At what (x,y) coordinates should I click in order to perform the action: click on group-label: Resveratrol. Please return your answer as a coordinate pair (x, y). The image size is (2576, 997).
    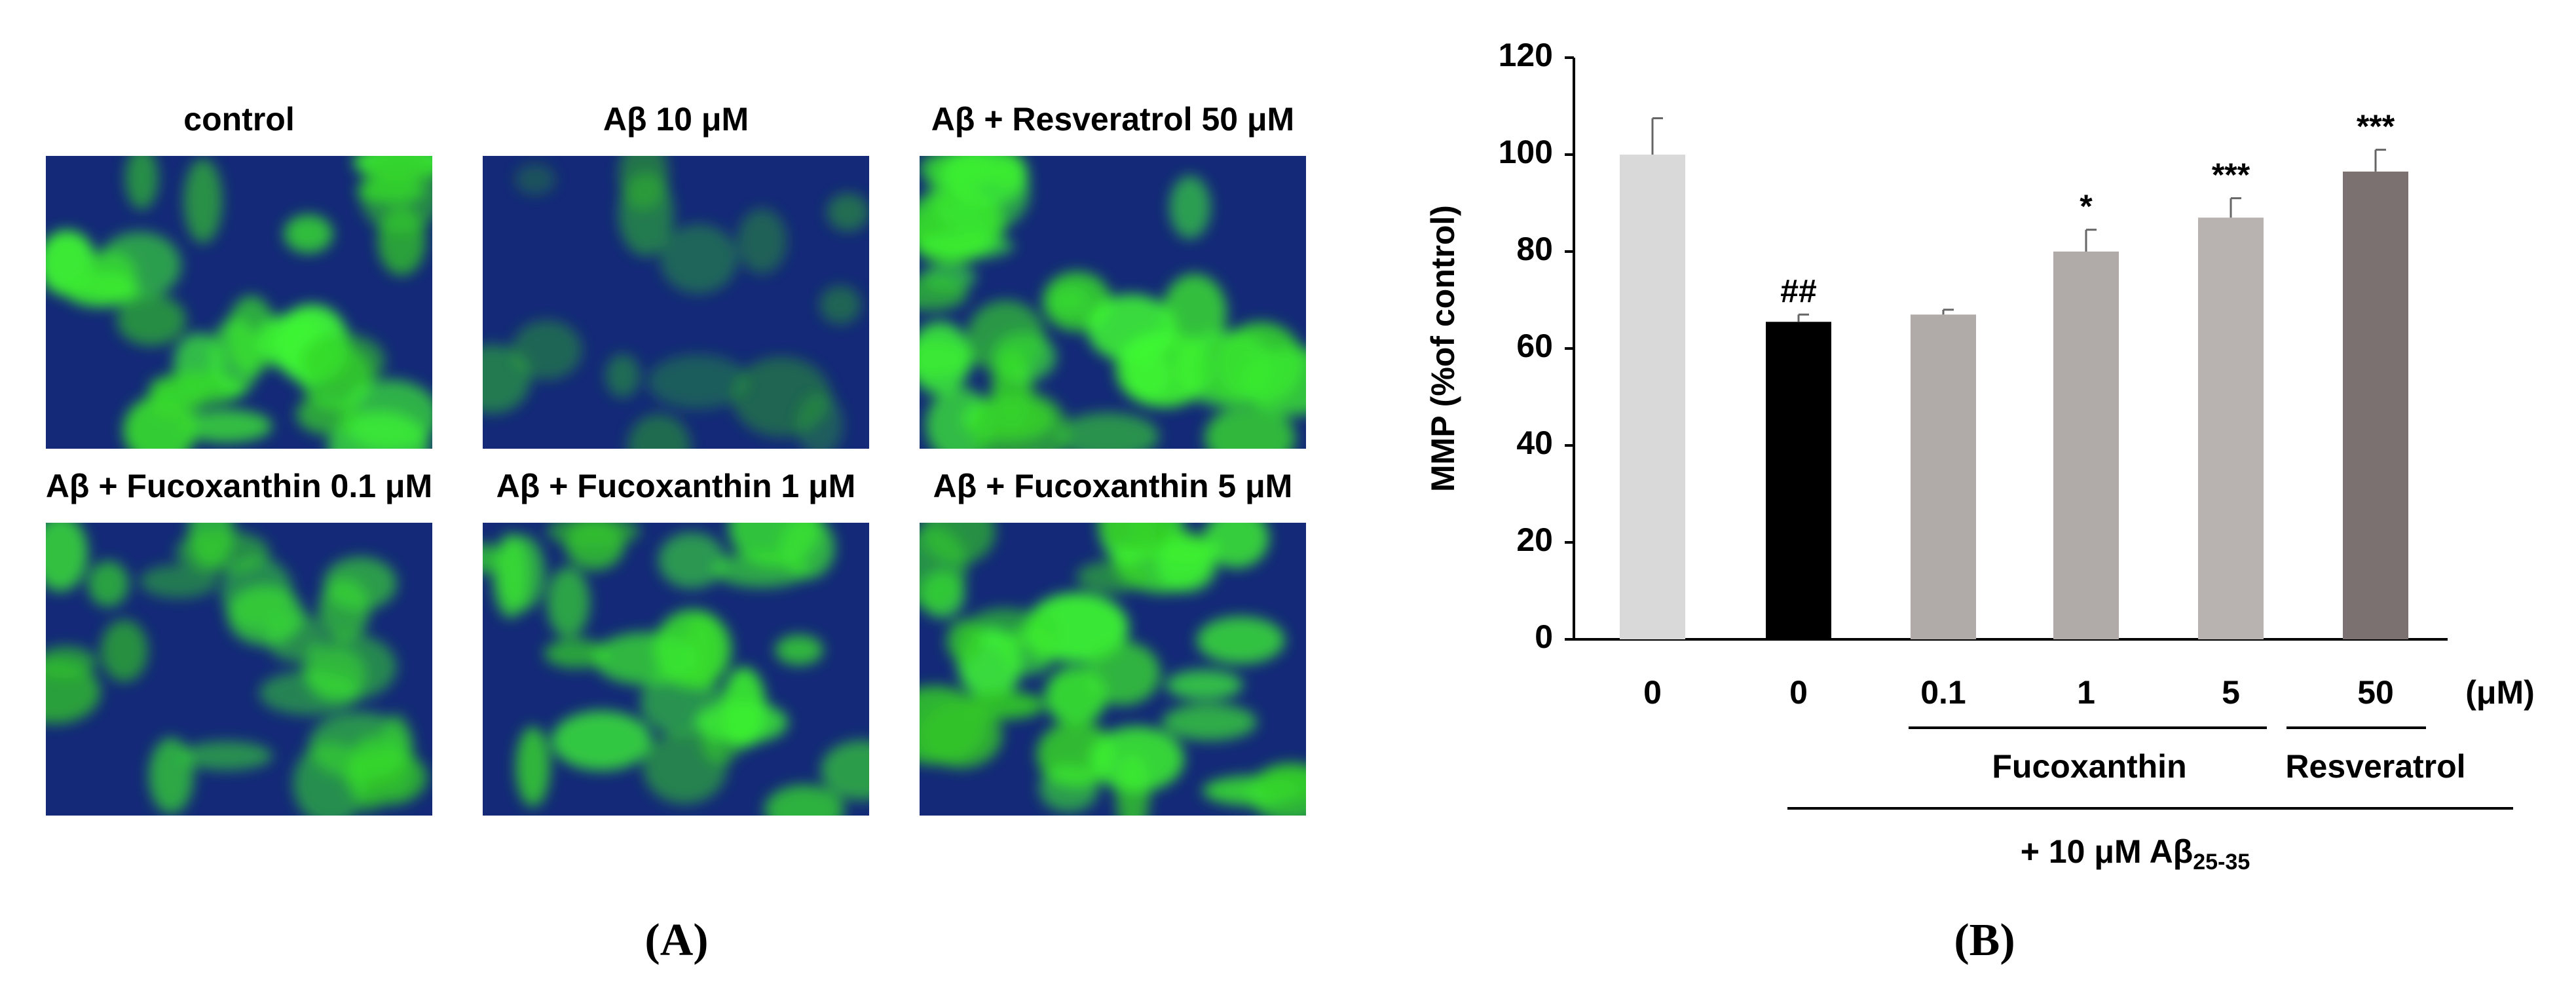
    Looking at the image, I should click on (2375, 766).